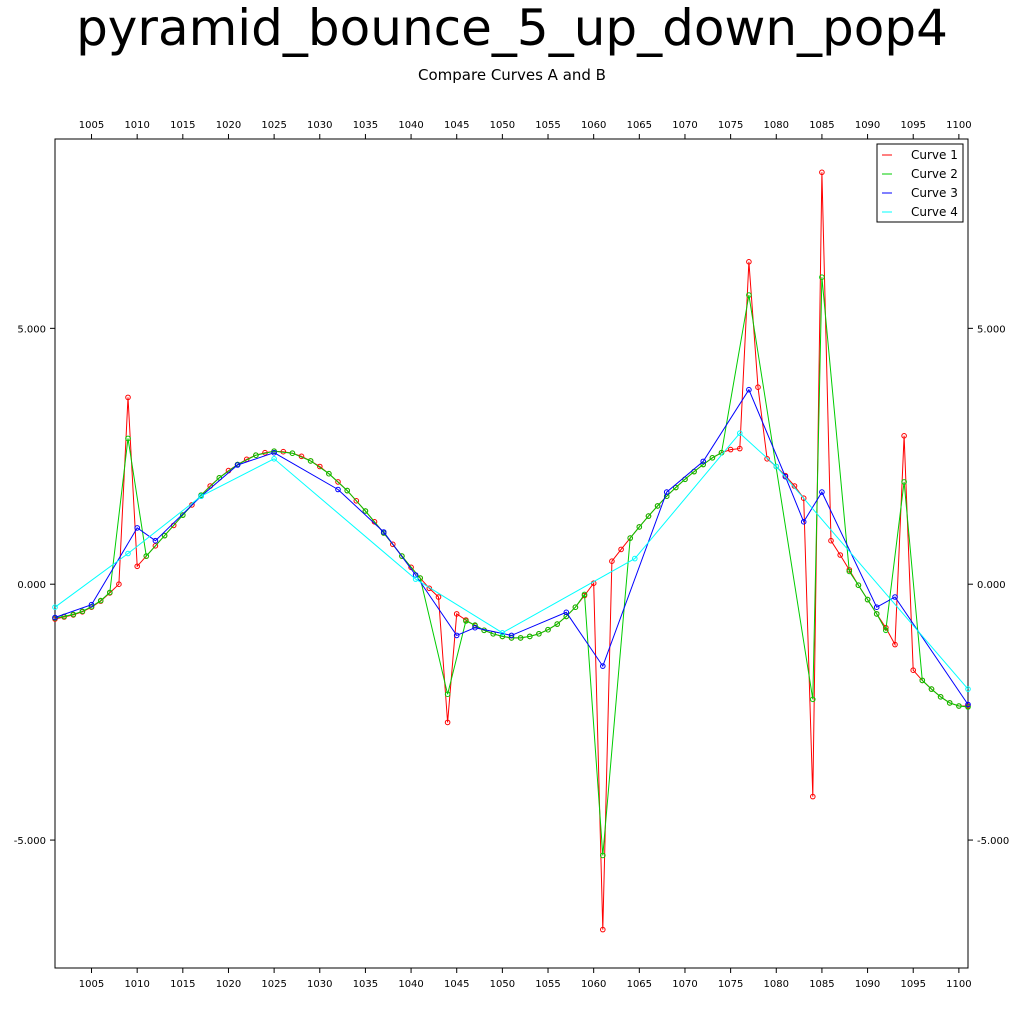 The height and width of the screenshot is (1024, 1024). What do you see at coordinates (684, 984) in the screenshot?
I see `x-tick-label-bottom: 1070` at bounding box center [684, 984].